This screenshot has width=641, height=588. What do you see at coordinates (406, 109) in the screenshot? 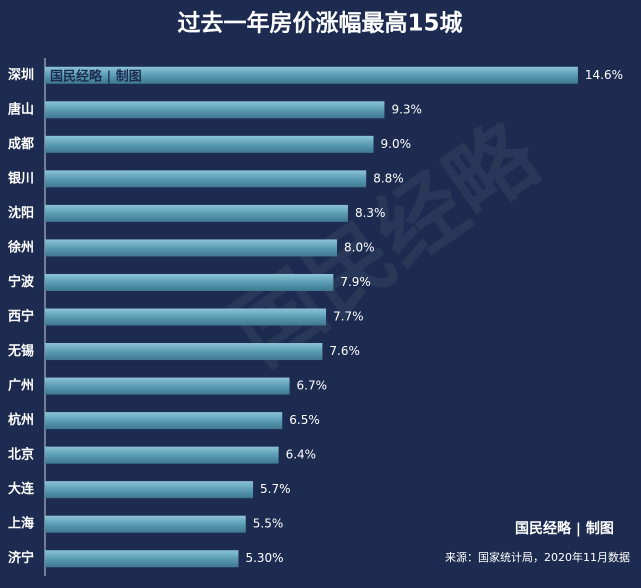
I see `value-label: 9.3%` at bounding box center [406, 109].